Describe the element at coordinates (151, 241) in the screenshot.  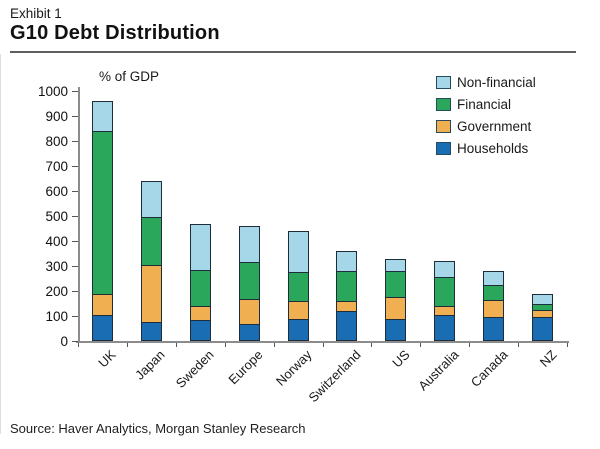
I see `bar-segment-financial-japan` at that location.